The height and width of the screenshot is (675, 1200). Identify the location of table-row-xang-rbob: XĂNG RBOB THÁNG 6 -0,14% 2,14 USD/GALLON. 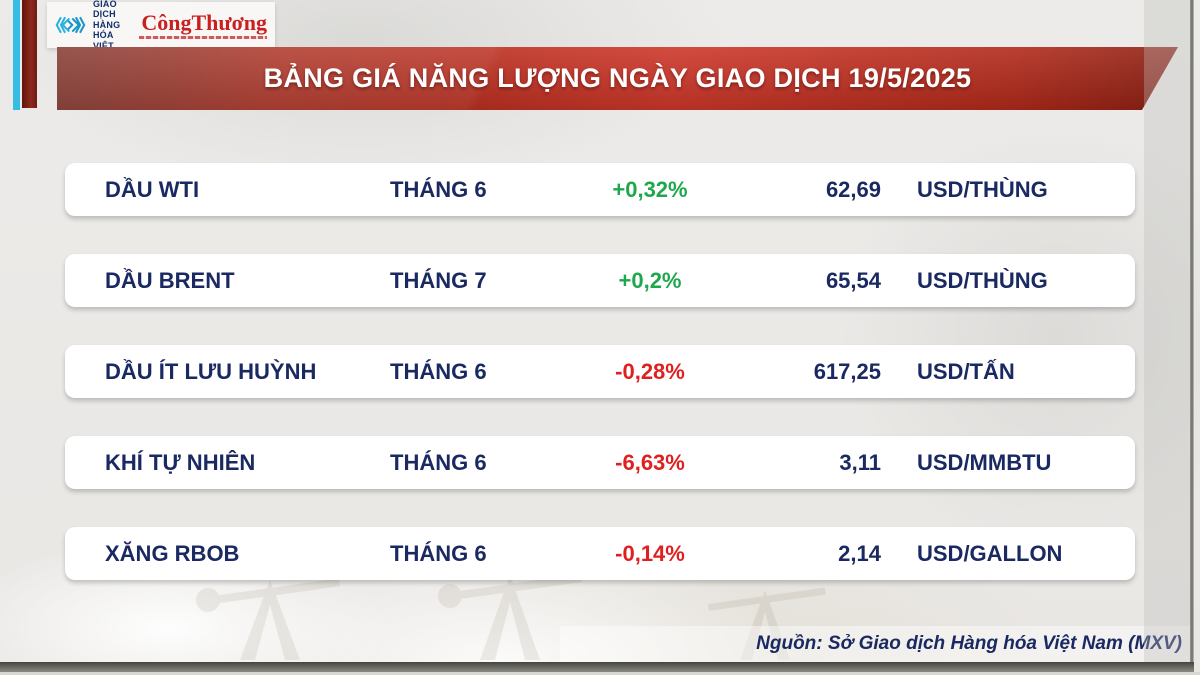
(600, 553).